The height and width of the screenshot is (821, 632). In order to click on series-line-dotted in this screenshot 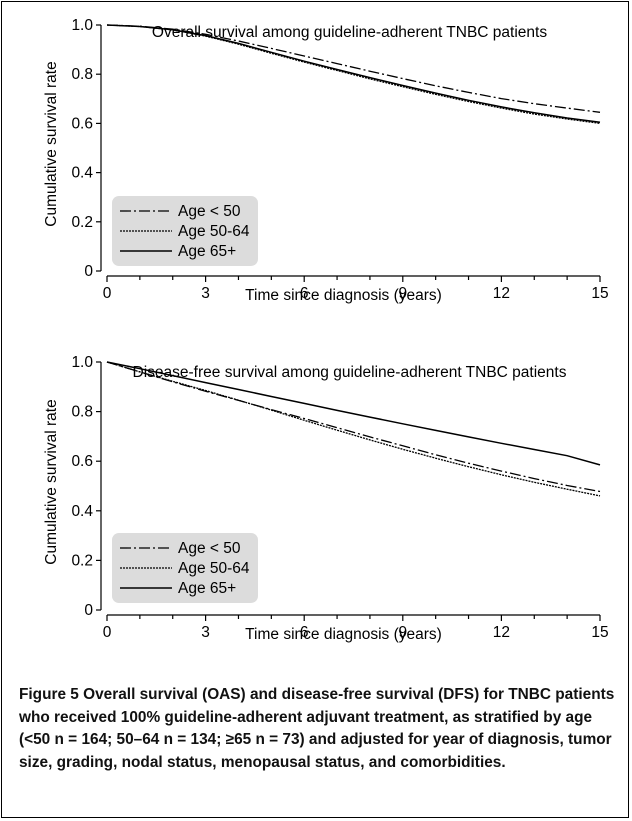, I will do `click(353, 429)`.